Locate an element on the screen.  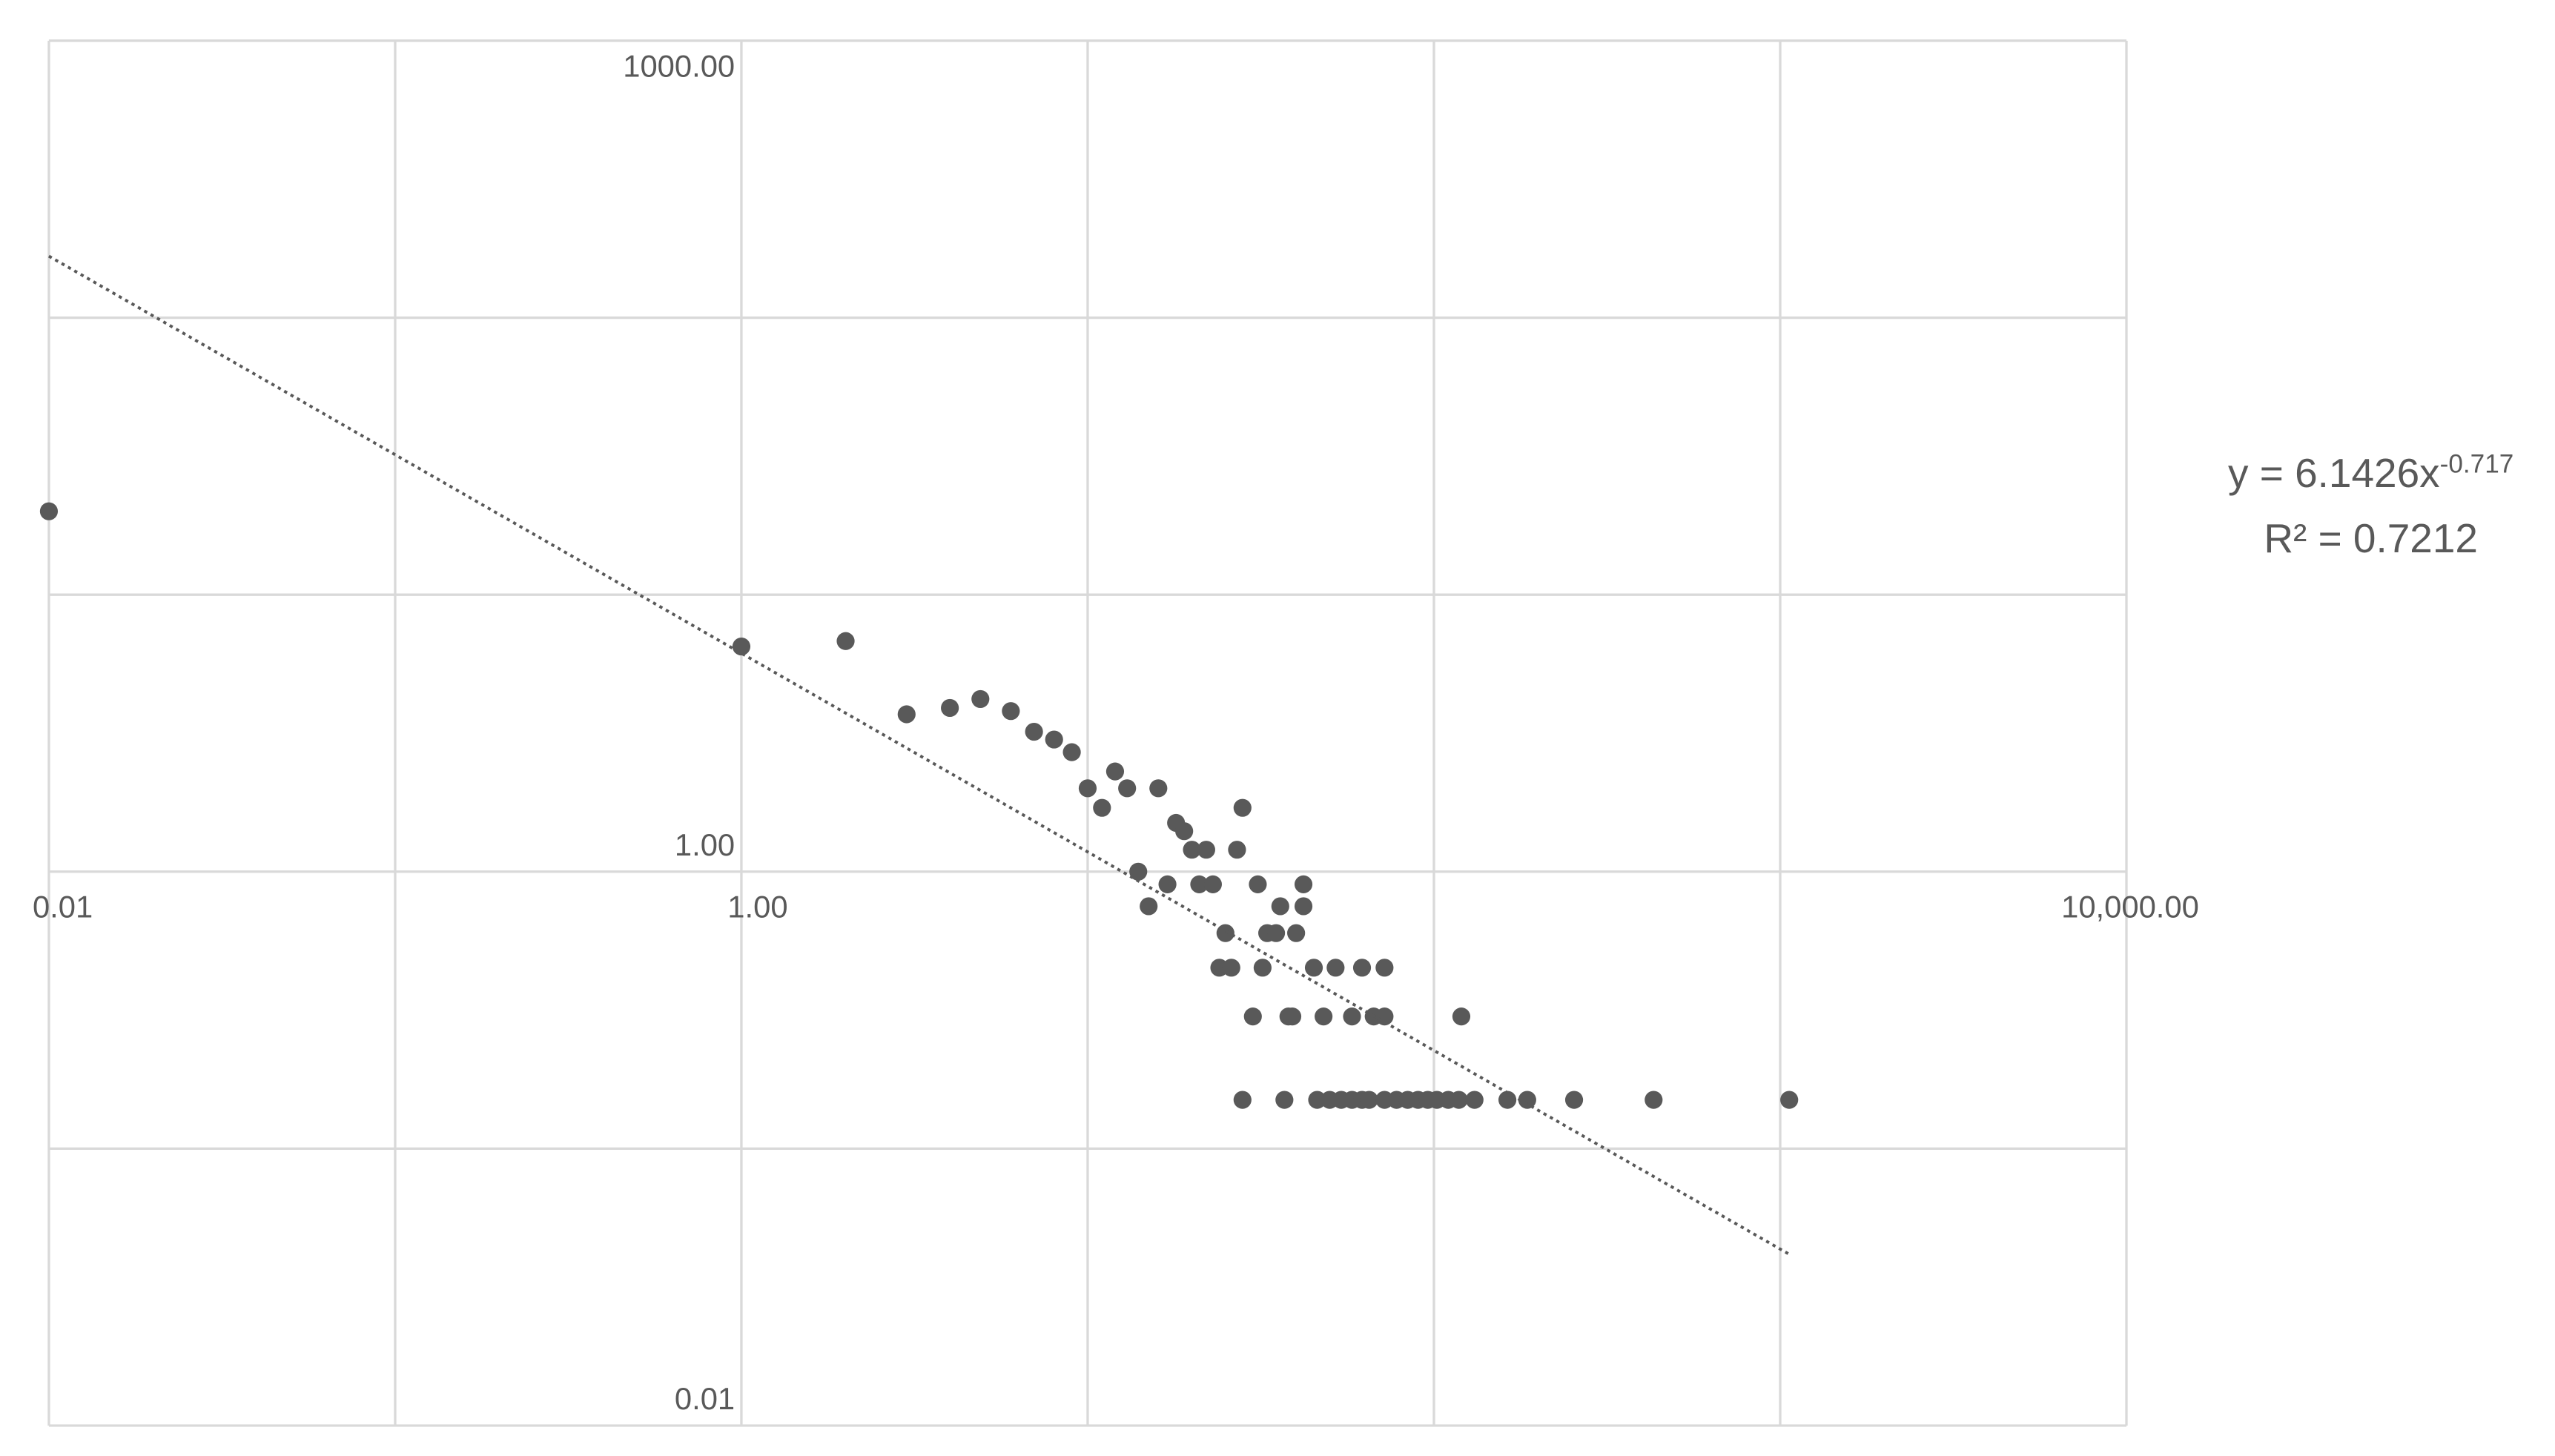
r-squared: R² = 0.7212 is located at coordinates (2371, 538).